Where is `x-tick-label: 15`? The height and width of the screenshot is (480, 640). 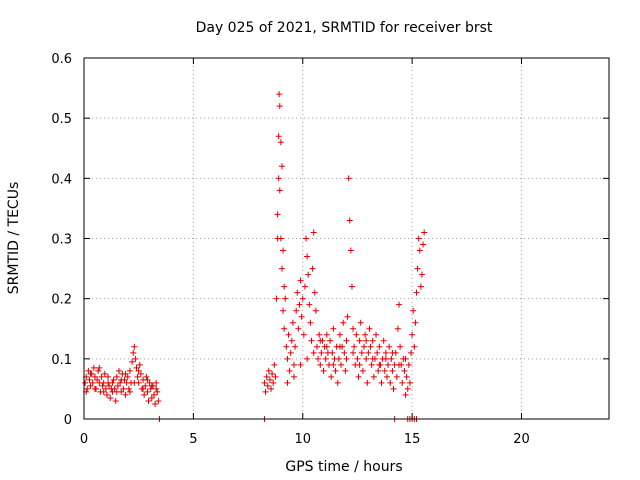
x-tick-label: 15 is located at coordinates (412, 439).